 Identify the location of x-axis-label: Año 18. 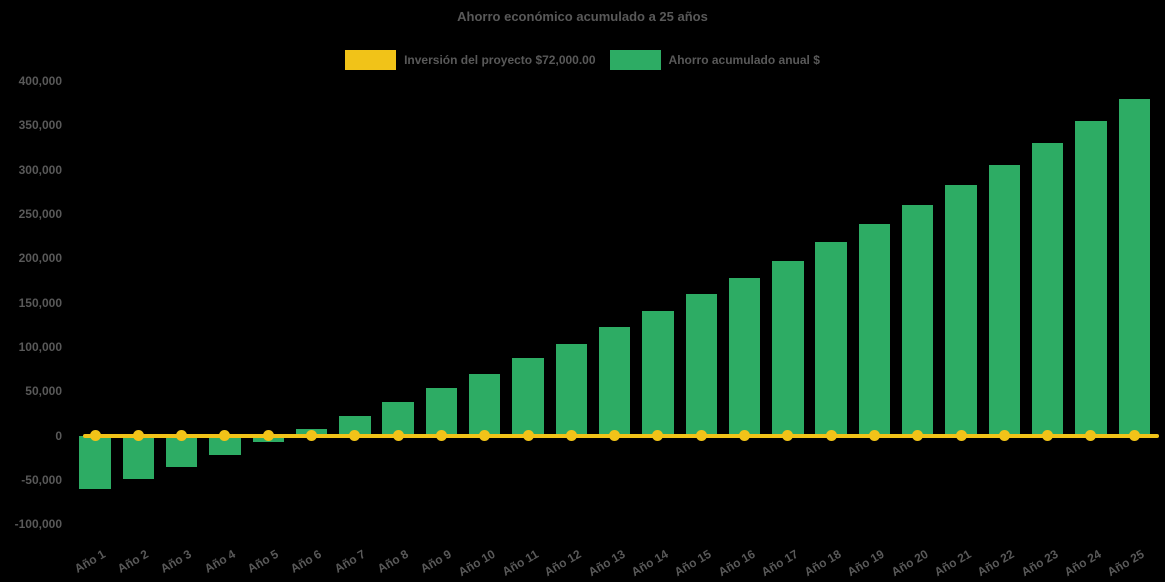
(823, 563).